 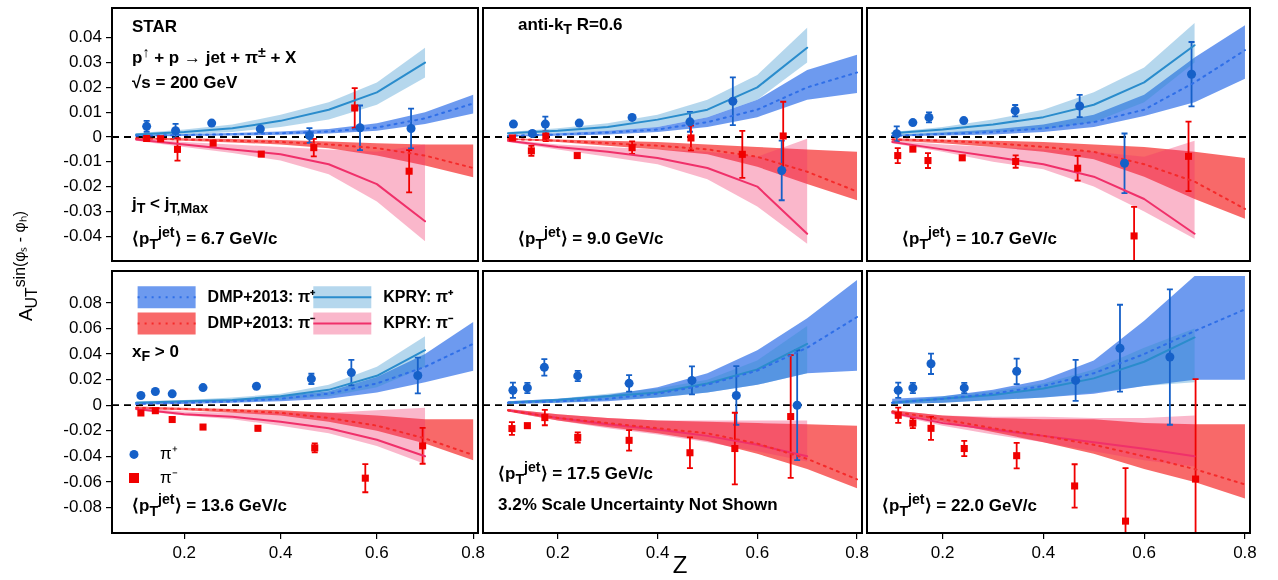 I want to click on x-axis-title: Z, so click(x=680, y=564).